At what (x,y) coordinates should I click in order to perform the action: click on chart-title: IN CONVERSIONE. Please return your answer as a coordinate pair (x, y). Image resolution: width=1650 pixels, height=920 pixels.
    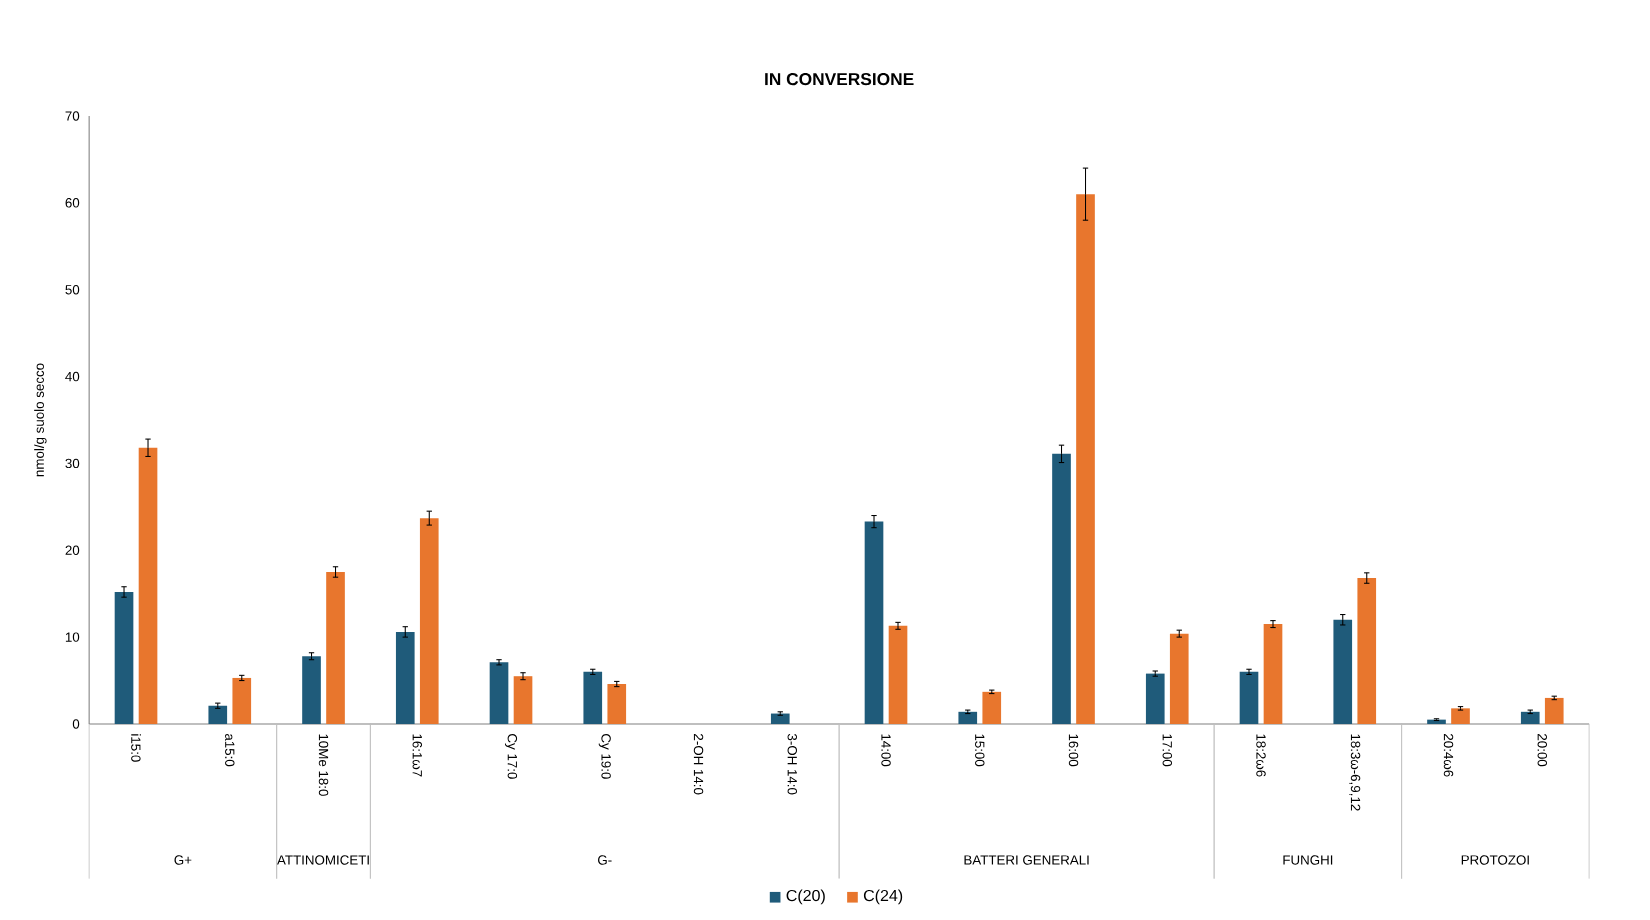
    Looking at the image, I should click on (839, 79).